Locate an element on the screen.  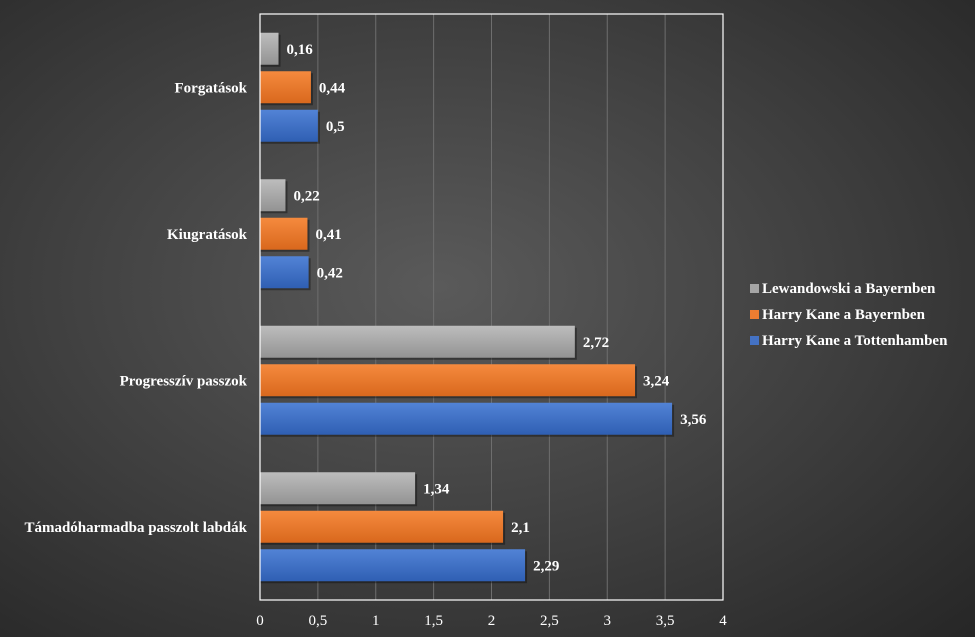
x-tick-labels: 0 0,5 1 1,5 2 2,5 3 3,5 4 is located at coordinates (491, 621).